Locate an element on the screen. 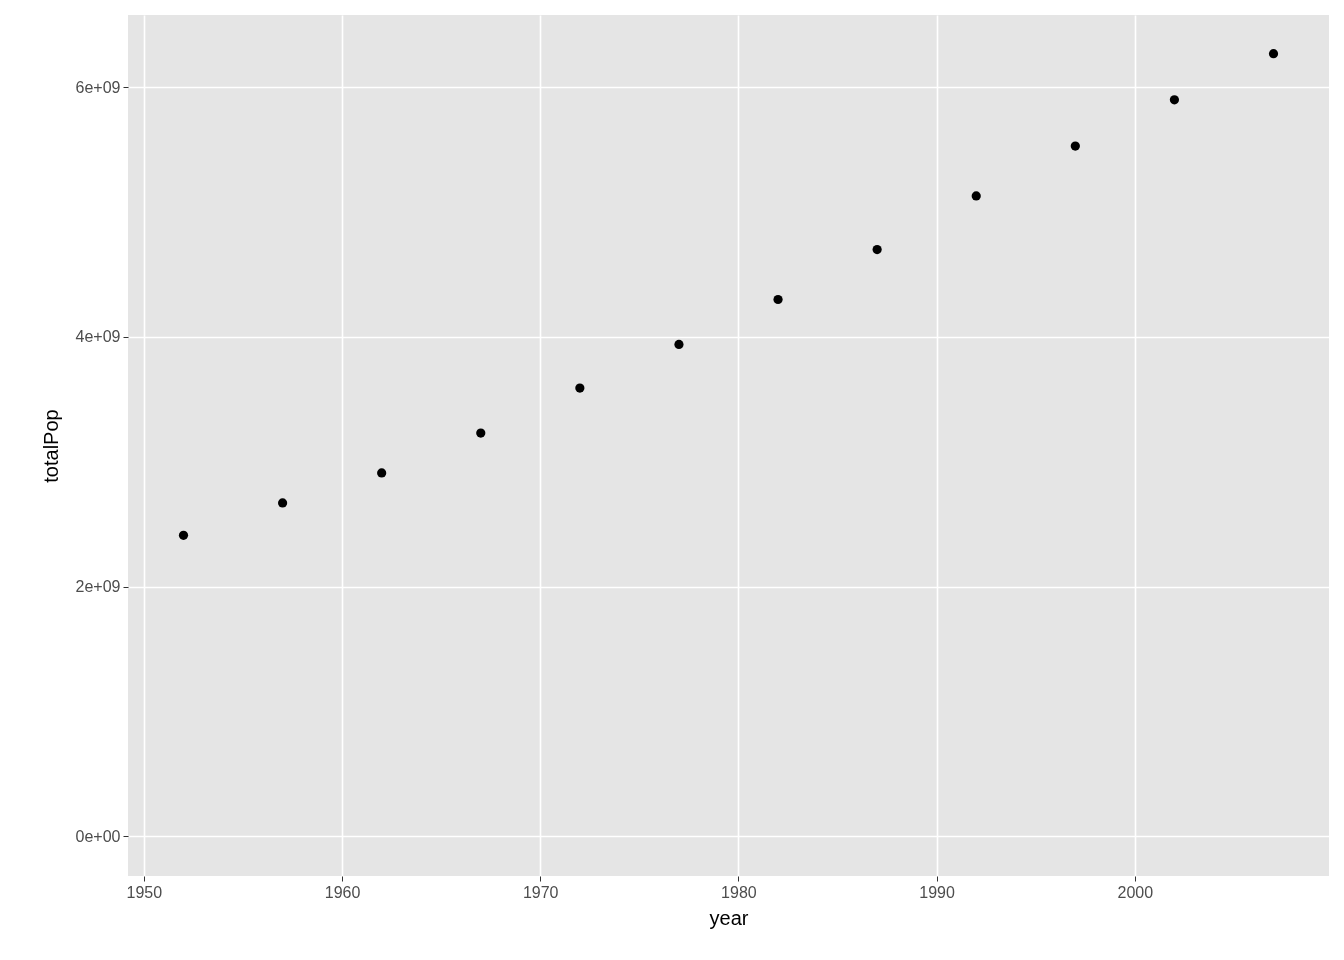  x-axis-title: year is located at coordinates (729, 917).